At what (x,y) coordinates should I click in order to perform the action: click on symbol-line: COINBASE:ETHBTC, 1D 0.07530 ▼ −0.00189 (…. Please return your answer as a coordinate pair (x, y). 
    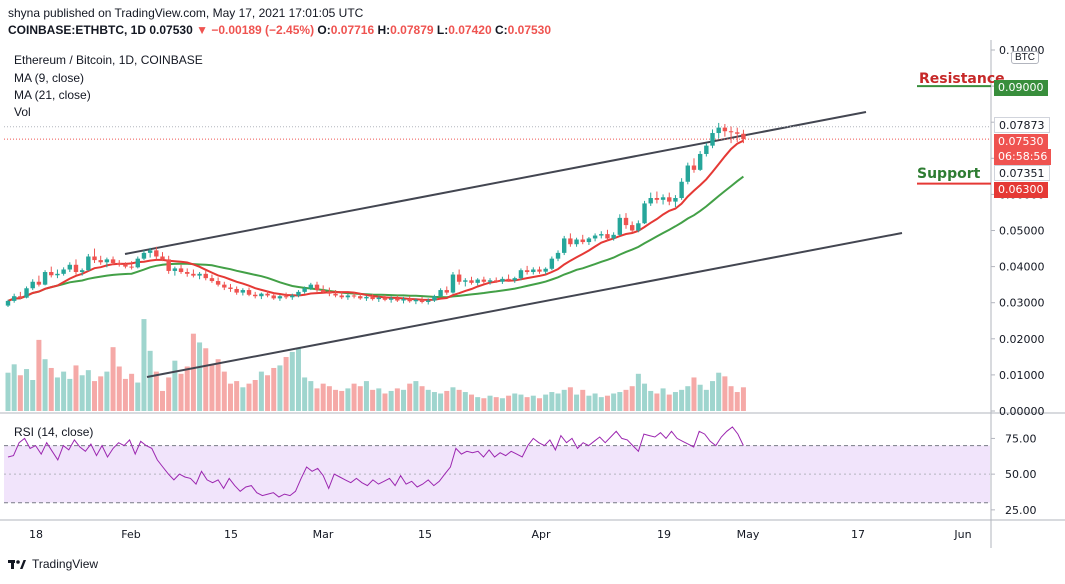
    Looking at the image, I should click on (279, 30).